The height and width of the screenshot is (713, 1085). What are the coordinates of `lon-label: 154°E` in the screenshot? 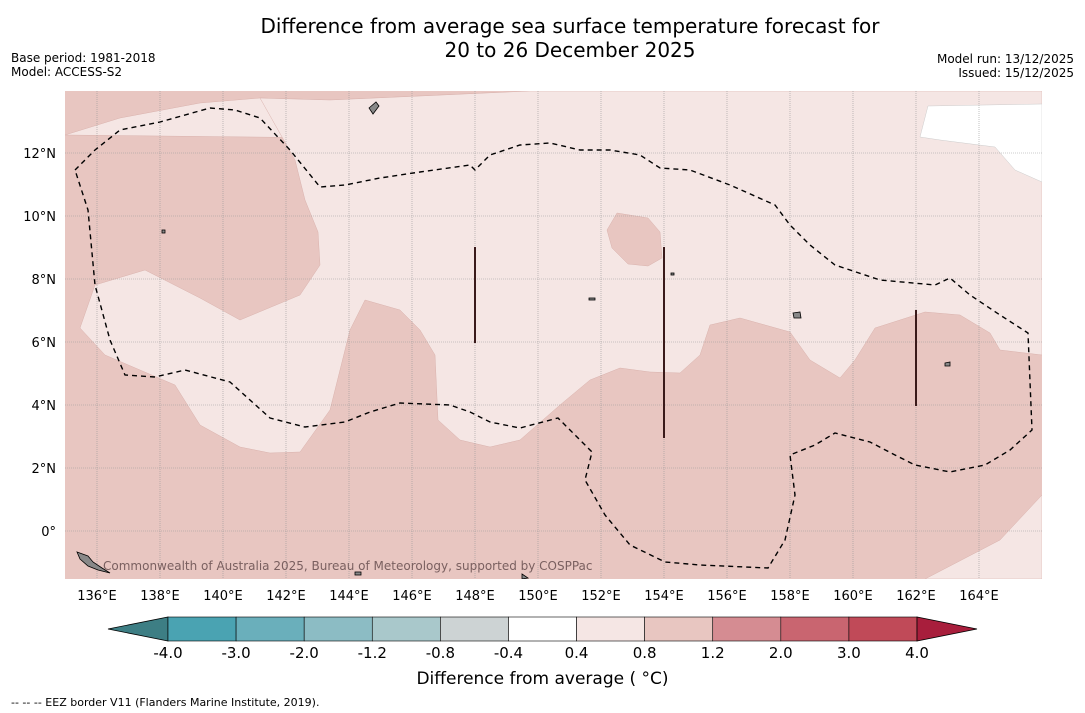 It's located at (664, 596).